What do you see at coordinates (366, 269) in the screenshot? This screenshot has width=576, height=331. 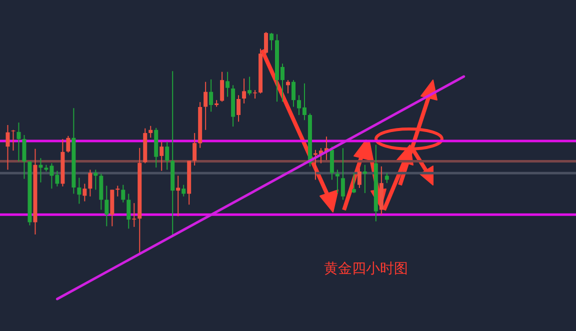 I see `text: 黄金四小时图` at bounding box center [366, 269].